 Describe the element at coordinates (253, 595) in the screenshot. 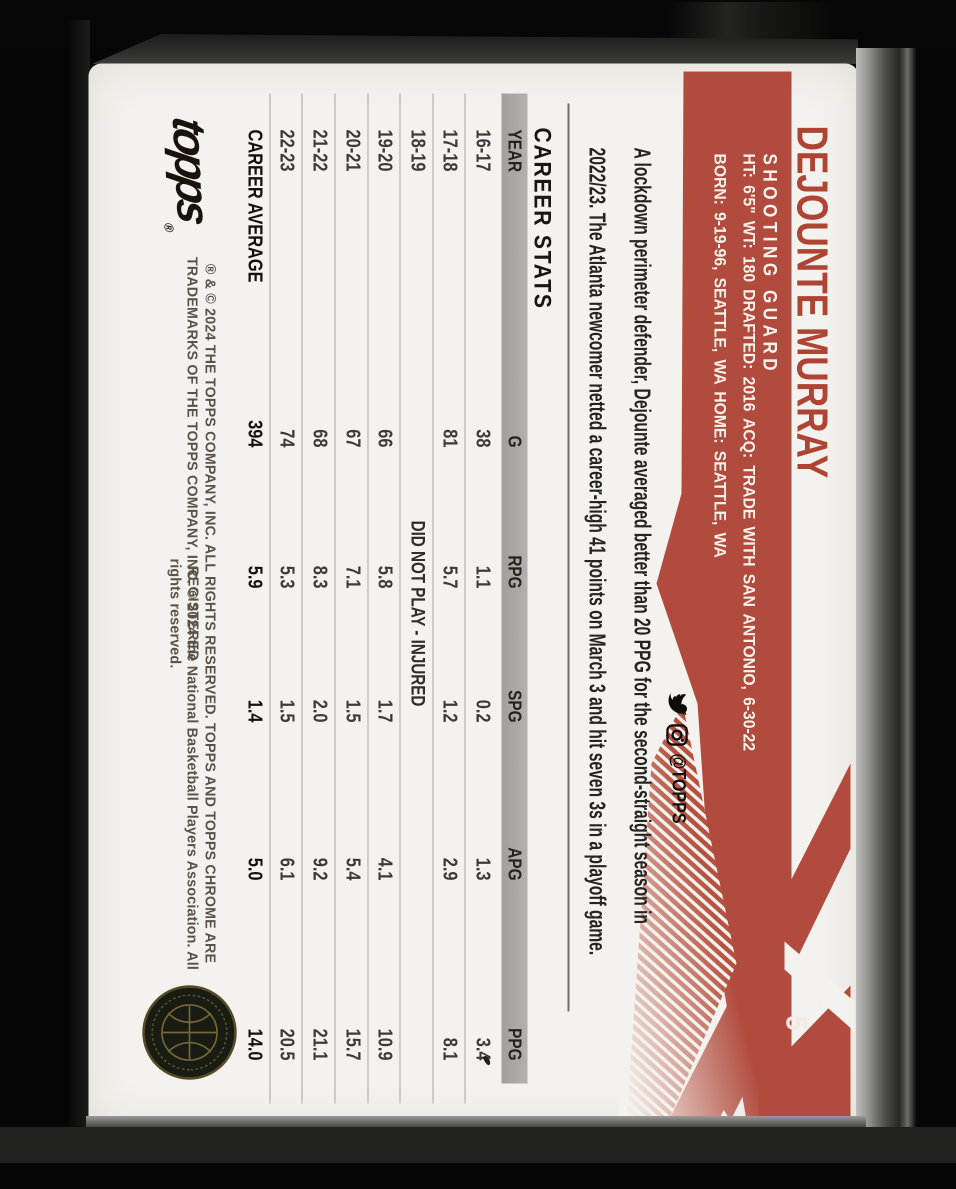

I see `table-row: CAREER AVERAGE 394 5.9 1.4 5.0 14.0` at that location.